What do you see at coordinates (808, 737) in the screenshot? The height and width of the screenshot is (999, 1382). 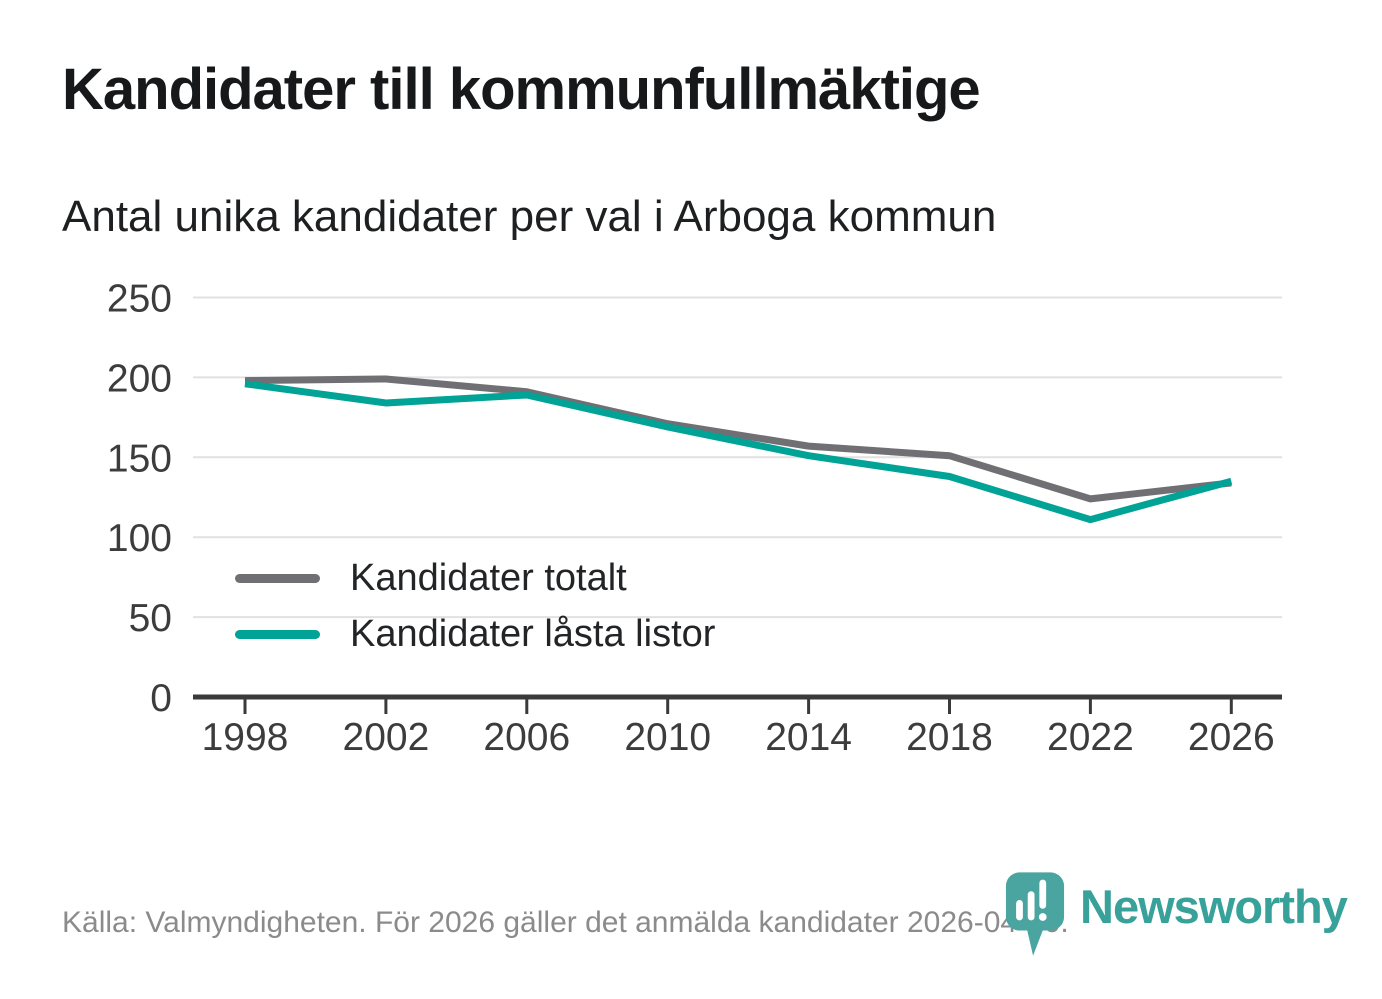 I see `x-tick-label-2014: 2014` at bounding box center [808, 737].